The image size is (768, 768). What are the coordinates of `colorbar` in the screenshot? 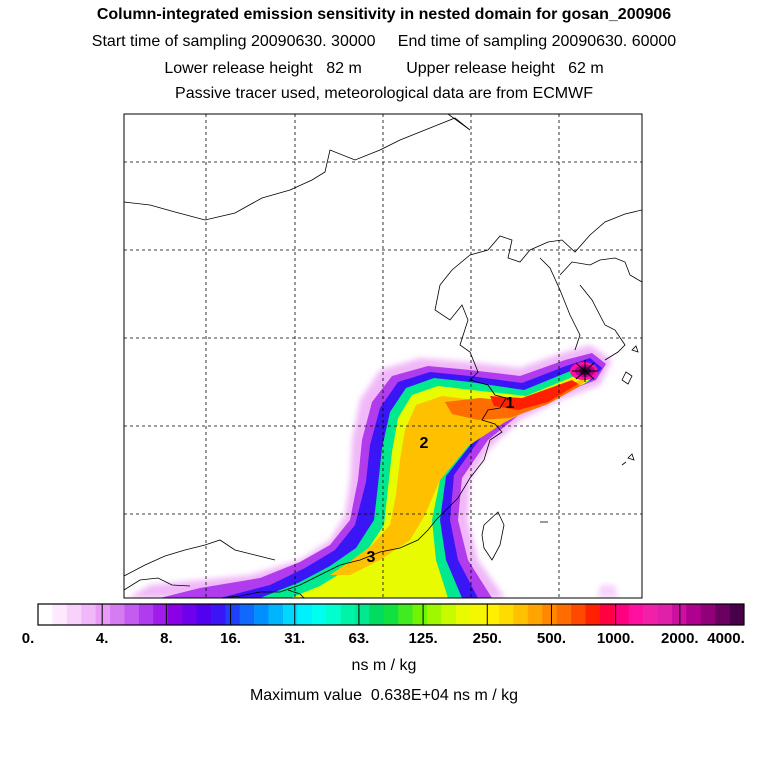 It's located at (391, 614).